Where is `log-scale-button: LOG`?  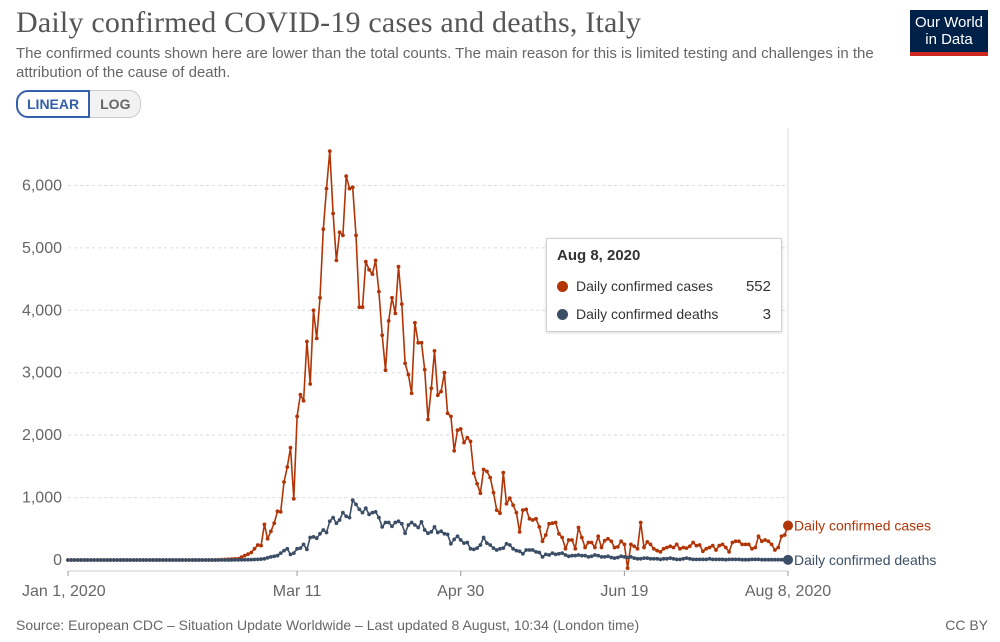 log-scale-button: LOG is located at coordinates (116, 104).